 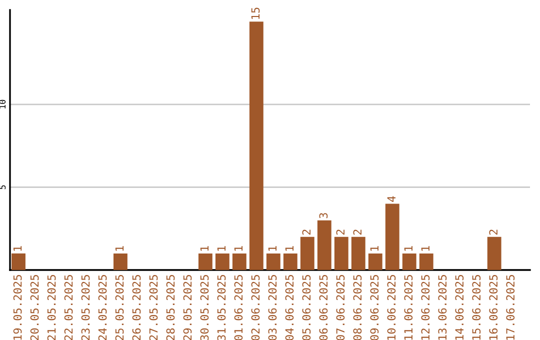 I want to click on x-tick-label: 03.06.2025, so click(x=272, y=307).